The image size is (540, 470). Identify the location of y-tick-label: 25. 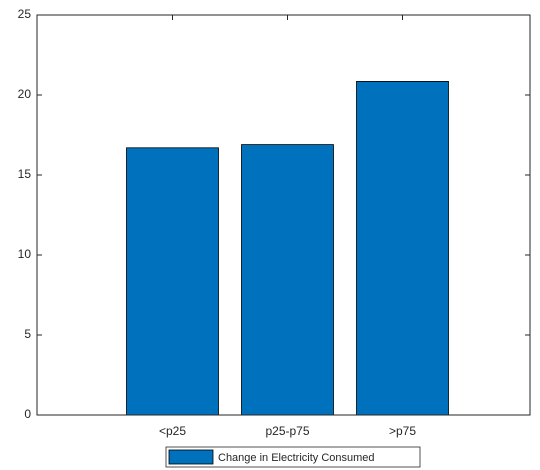
(25, 14).